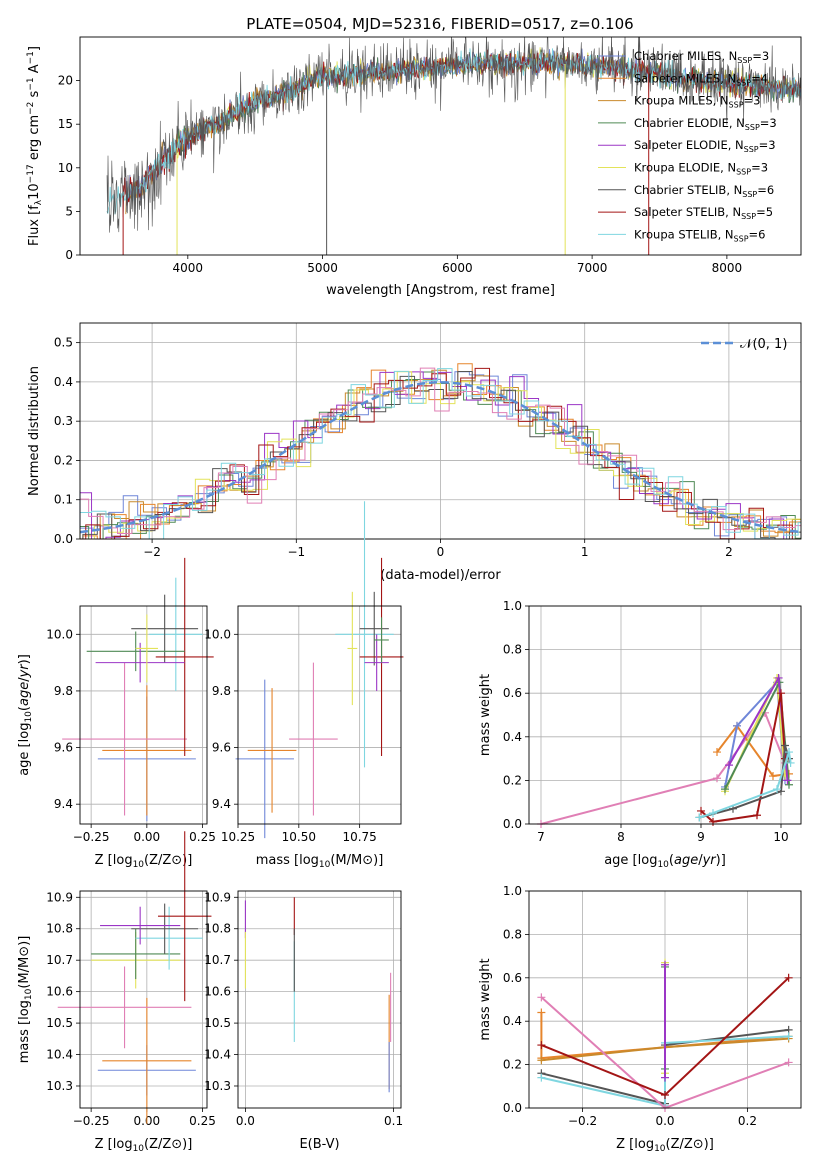 Image resolution: width=819 pixels, height=1170 pixels. Describe the element at coordinates (585, 552) in the screenshot. I see `x-tick-label: 1` at that location.